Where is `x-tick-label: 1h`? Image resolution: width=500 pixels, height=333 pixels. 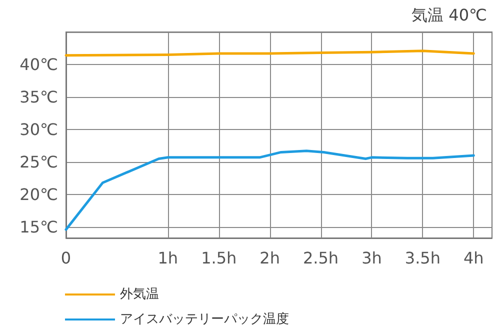 x-tick-label: 1h is located at coordinates (168, 258).